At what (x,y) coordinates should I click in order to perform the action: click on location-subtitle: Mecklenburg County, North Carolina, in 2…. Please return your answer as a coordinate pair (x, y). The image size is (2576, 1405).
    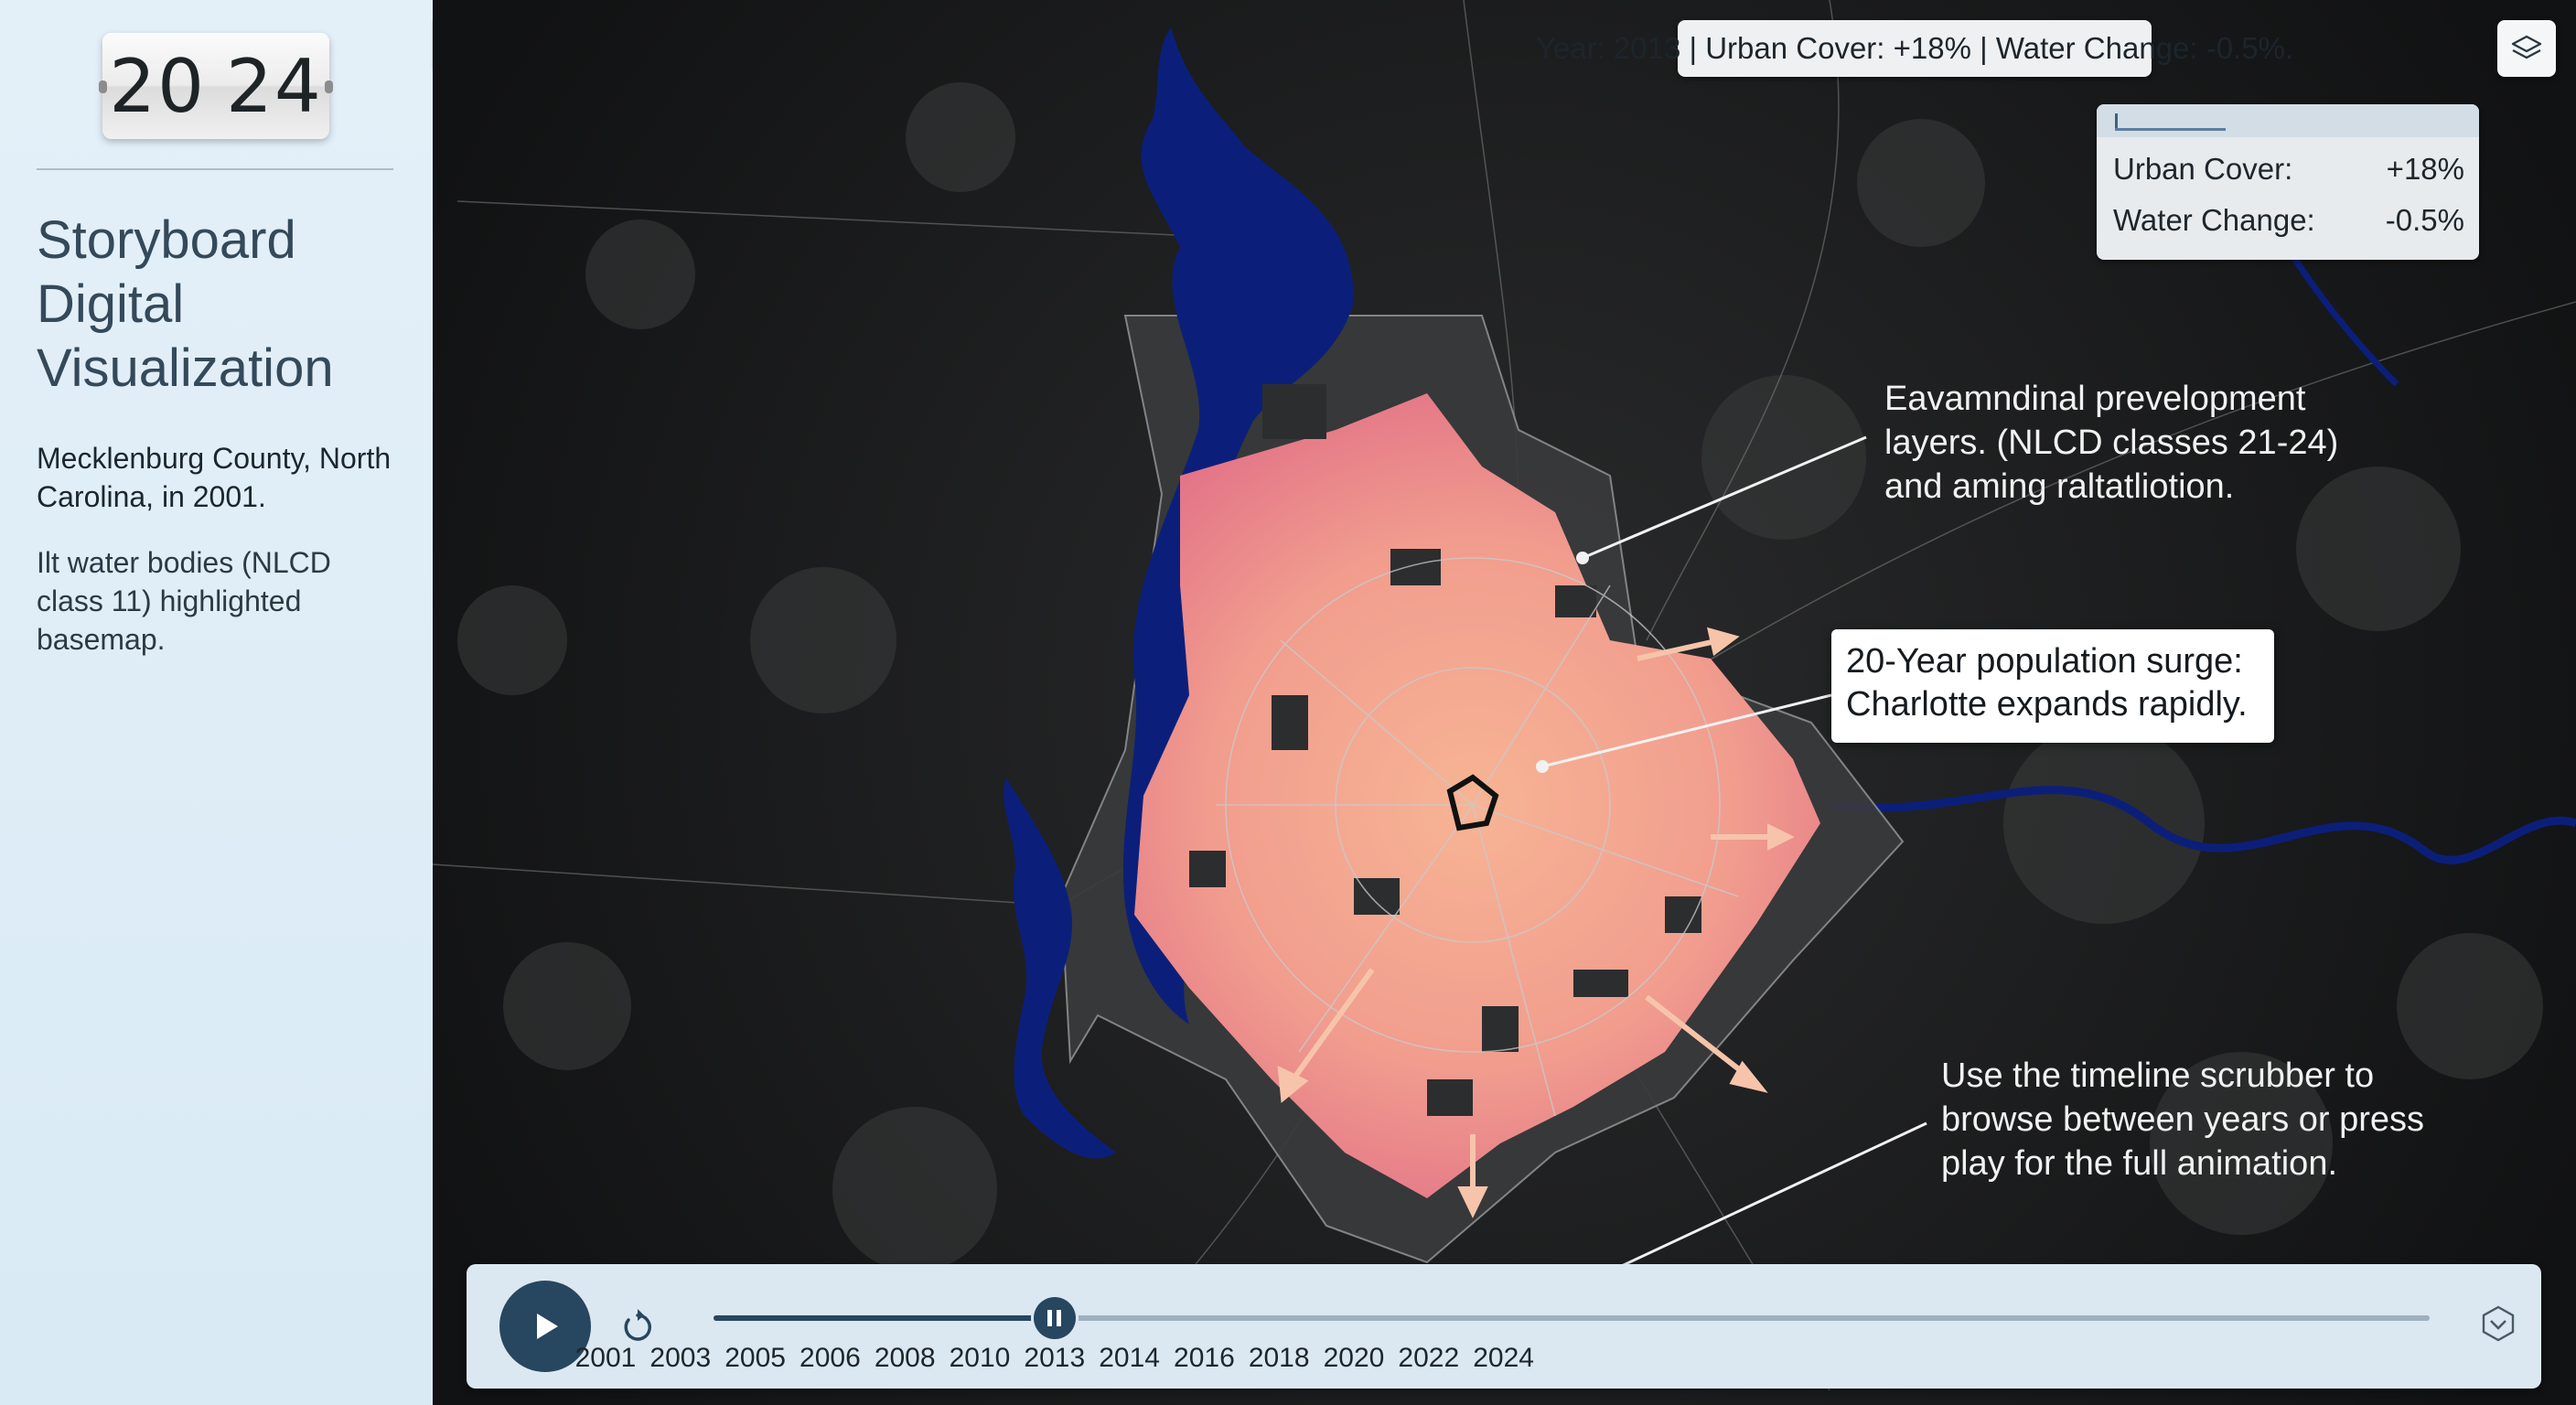
    Looking at the image, I should click on (215, 478).